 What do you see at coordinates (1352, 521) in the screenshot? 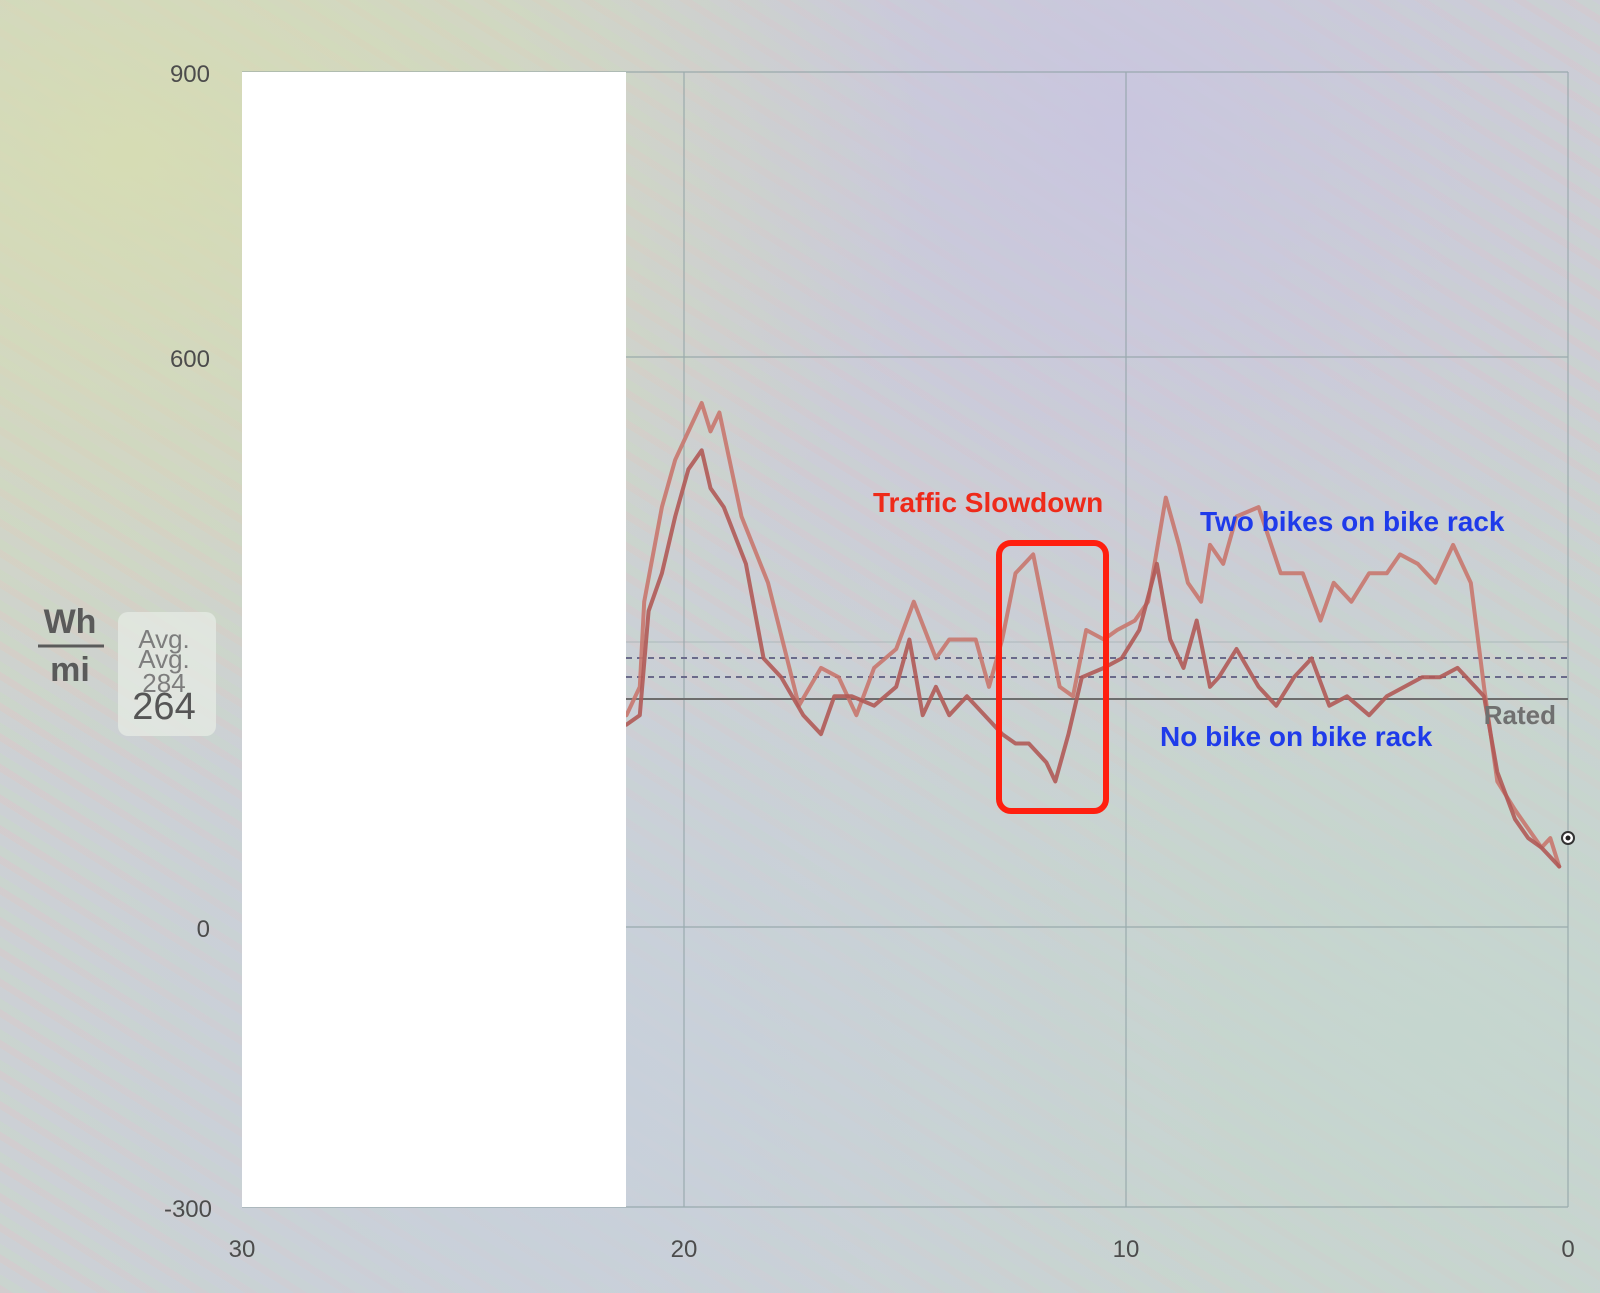
I see `annotation-two-bikes: Two bikes on bike rack` at bounding box center [1352, 521].